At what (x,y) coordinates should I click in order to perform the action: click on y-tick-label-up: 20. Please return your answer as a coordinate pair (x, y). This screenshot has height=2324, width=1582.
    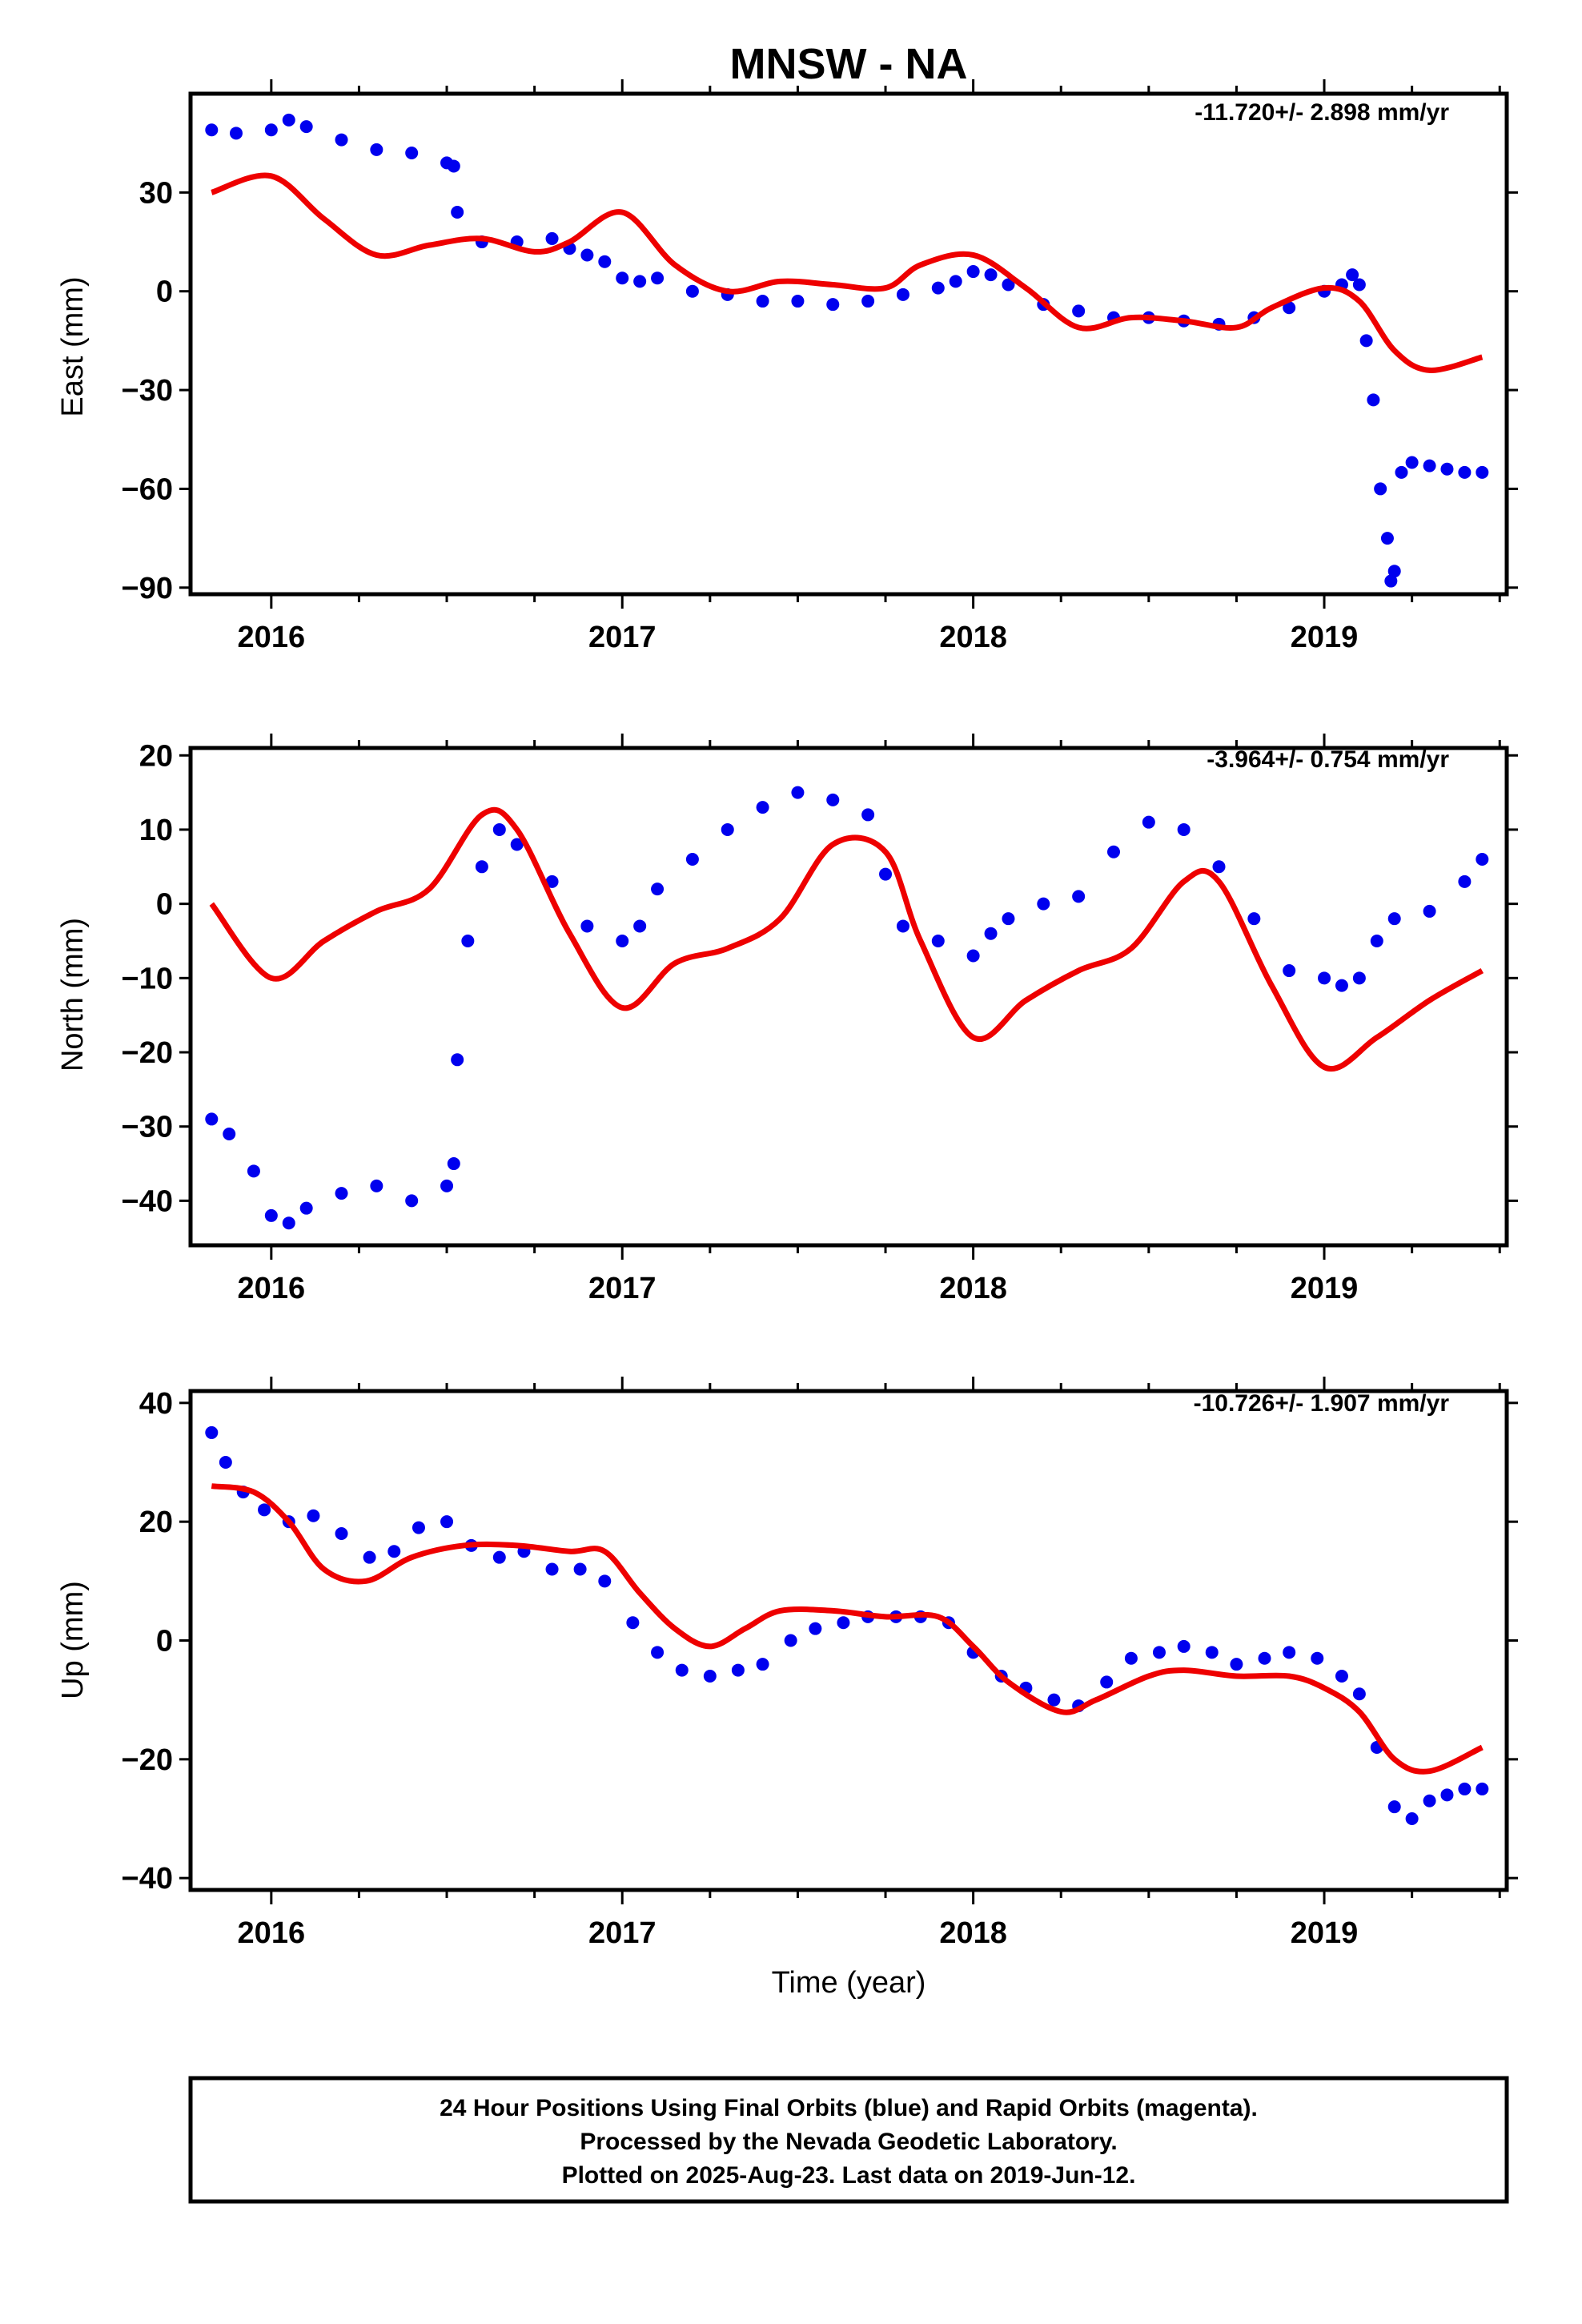
    Looking at the image, I should click on (156, 1522).